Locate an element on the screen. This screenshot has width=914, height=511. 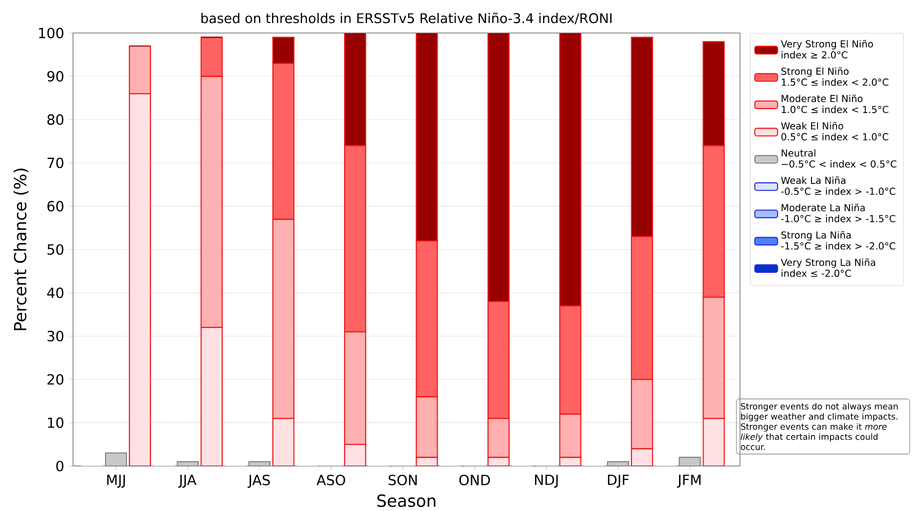
y-tick-label: 50 is located at coordinates (56, 249).